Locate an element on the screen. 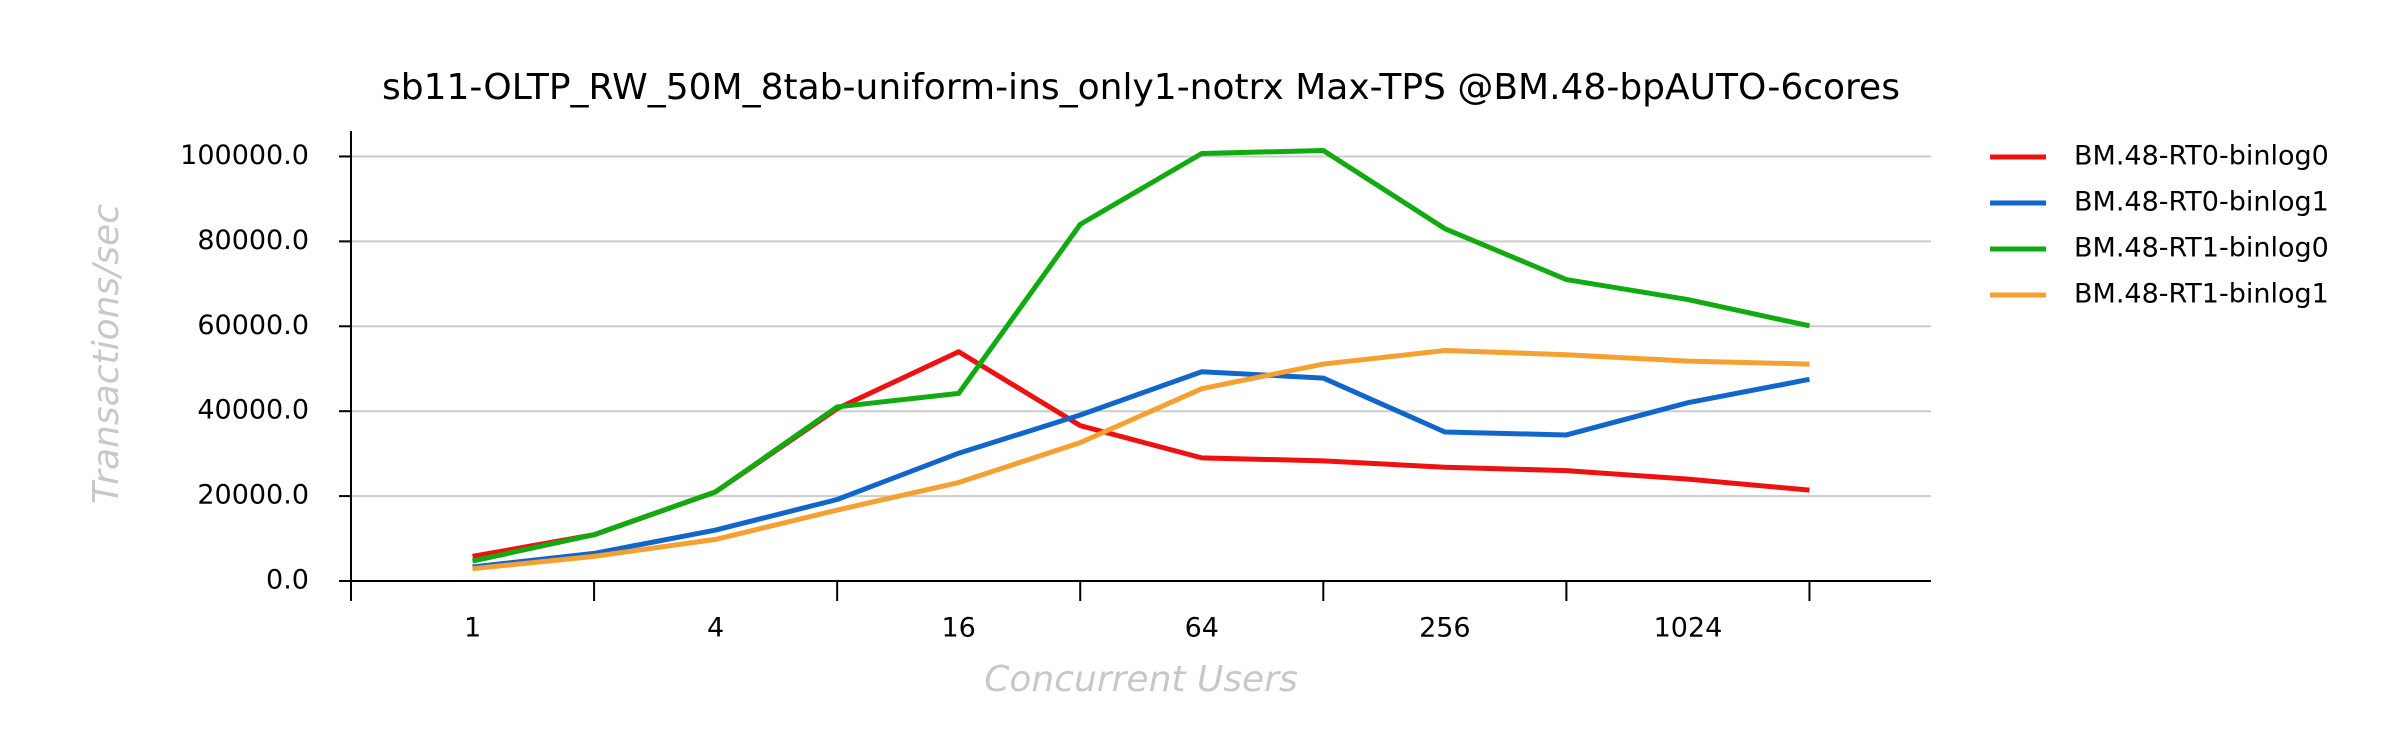  x-tick-label: 256 is located at coordinates (1445, 628).